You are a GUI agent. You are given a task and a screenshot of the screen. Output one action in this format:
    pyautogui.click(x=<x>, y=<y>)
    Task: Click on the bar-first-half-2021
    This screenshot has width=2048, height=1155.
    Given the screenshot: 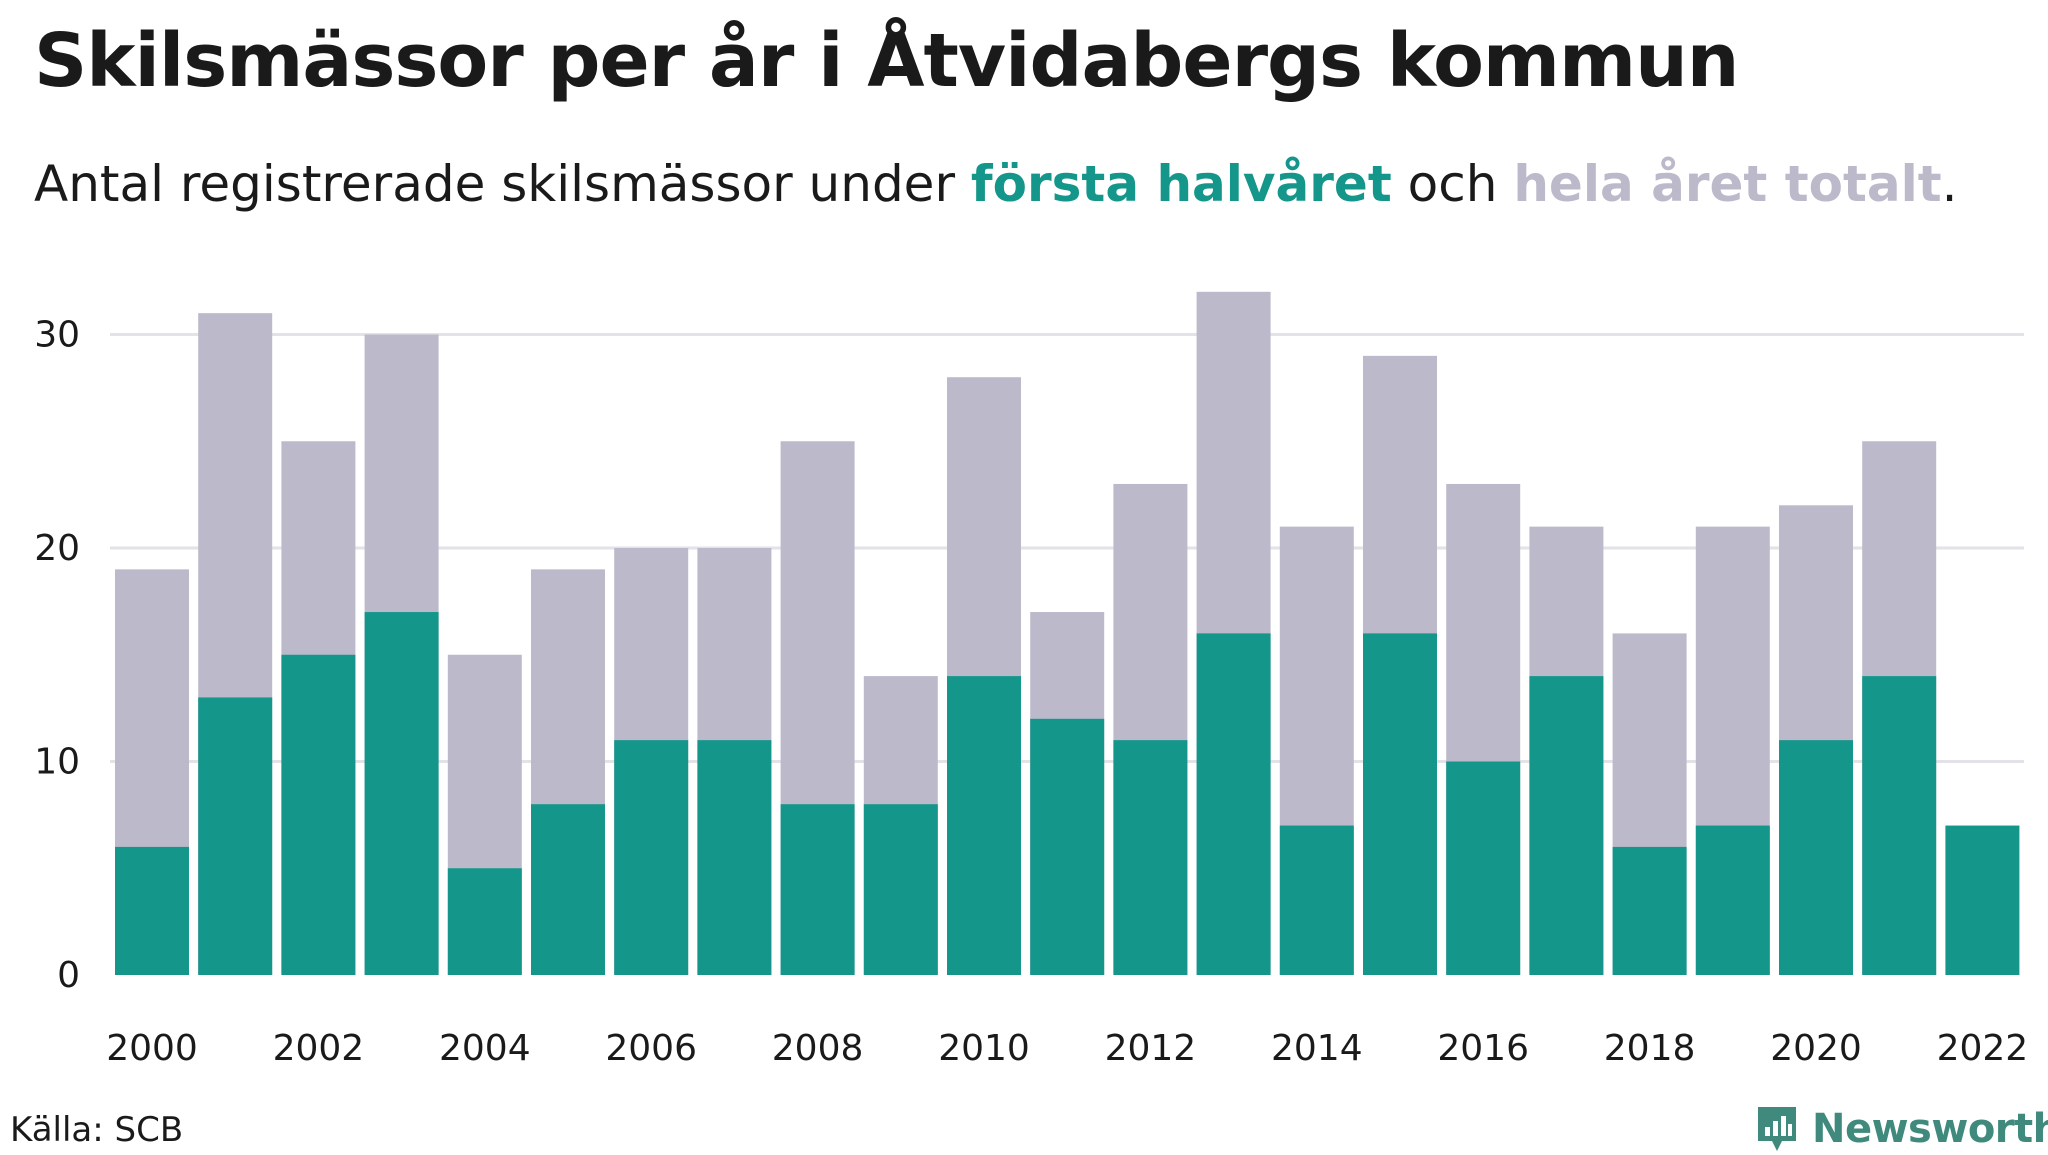 What is the action you would take?
    pyautogui.click(x=1899, y=825)
    